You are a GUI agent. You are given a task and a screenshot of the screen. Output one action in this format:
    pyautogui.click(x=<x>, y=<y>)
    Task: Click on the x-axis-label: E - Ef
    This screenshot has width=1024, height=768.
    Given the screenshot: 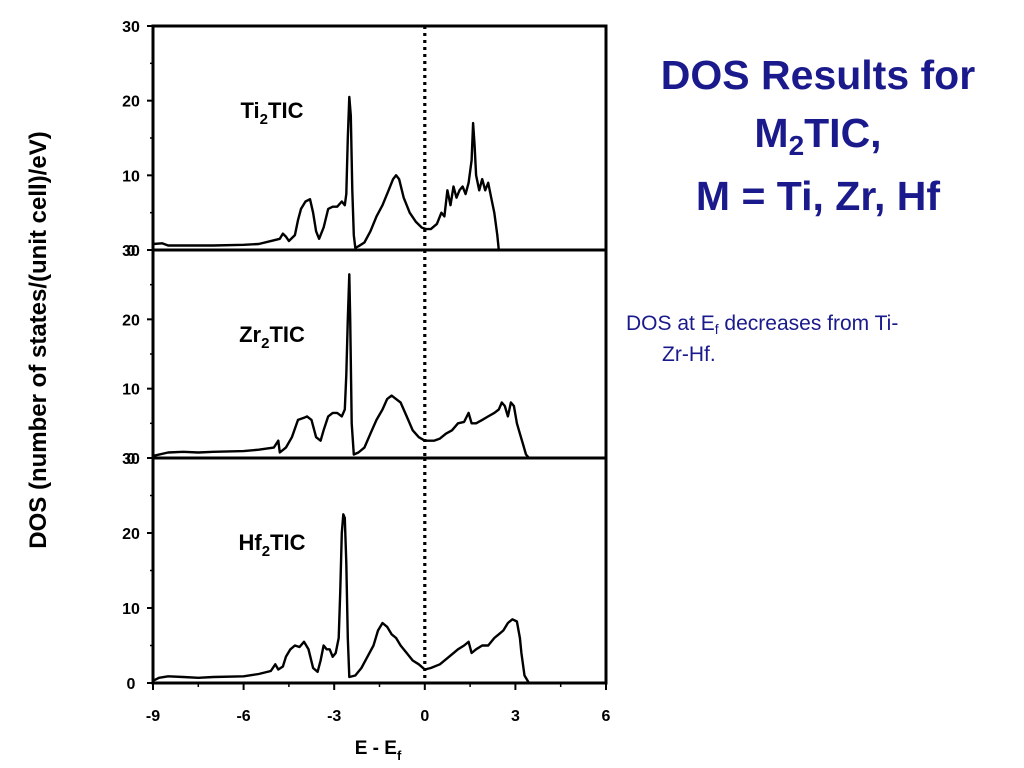 What is the action you would take?
    pyautogui.click(x=378, y=750)
    